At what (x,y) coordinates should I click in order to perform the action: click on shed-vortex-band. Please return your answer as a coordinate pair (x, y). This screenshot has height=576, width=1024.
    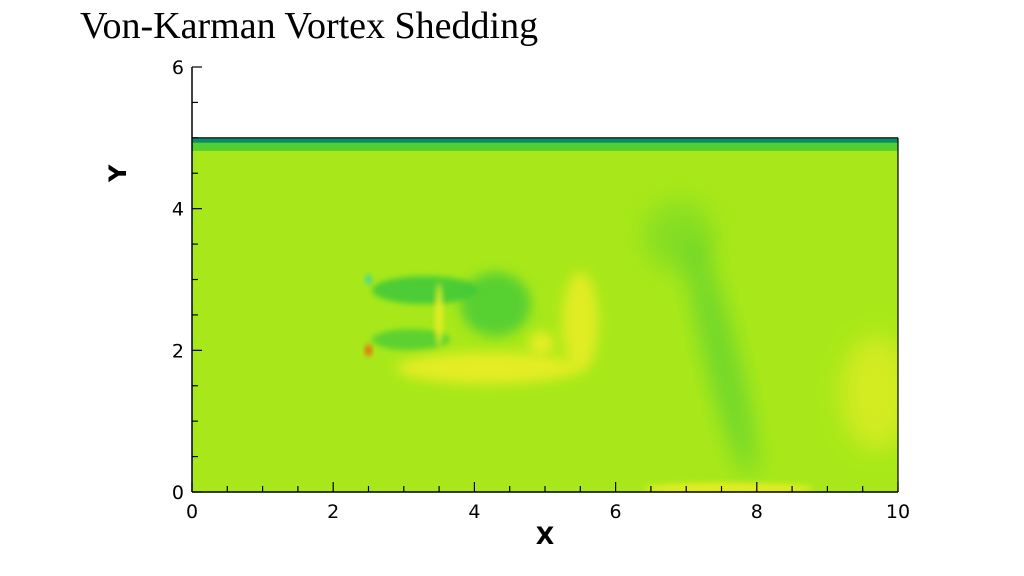
    Looking at the image, I should click on (721, 357).